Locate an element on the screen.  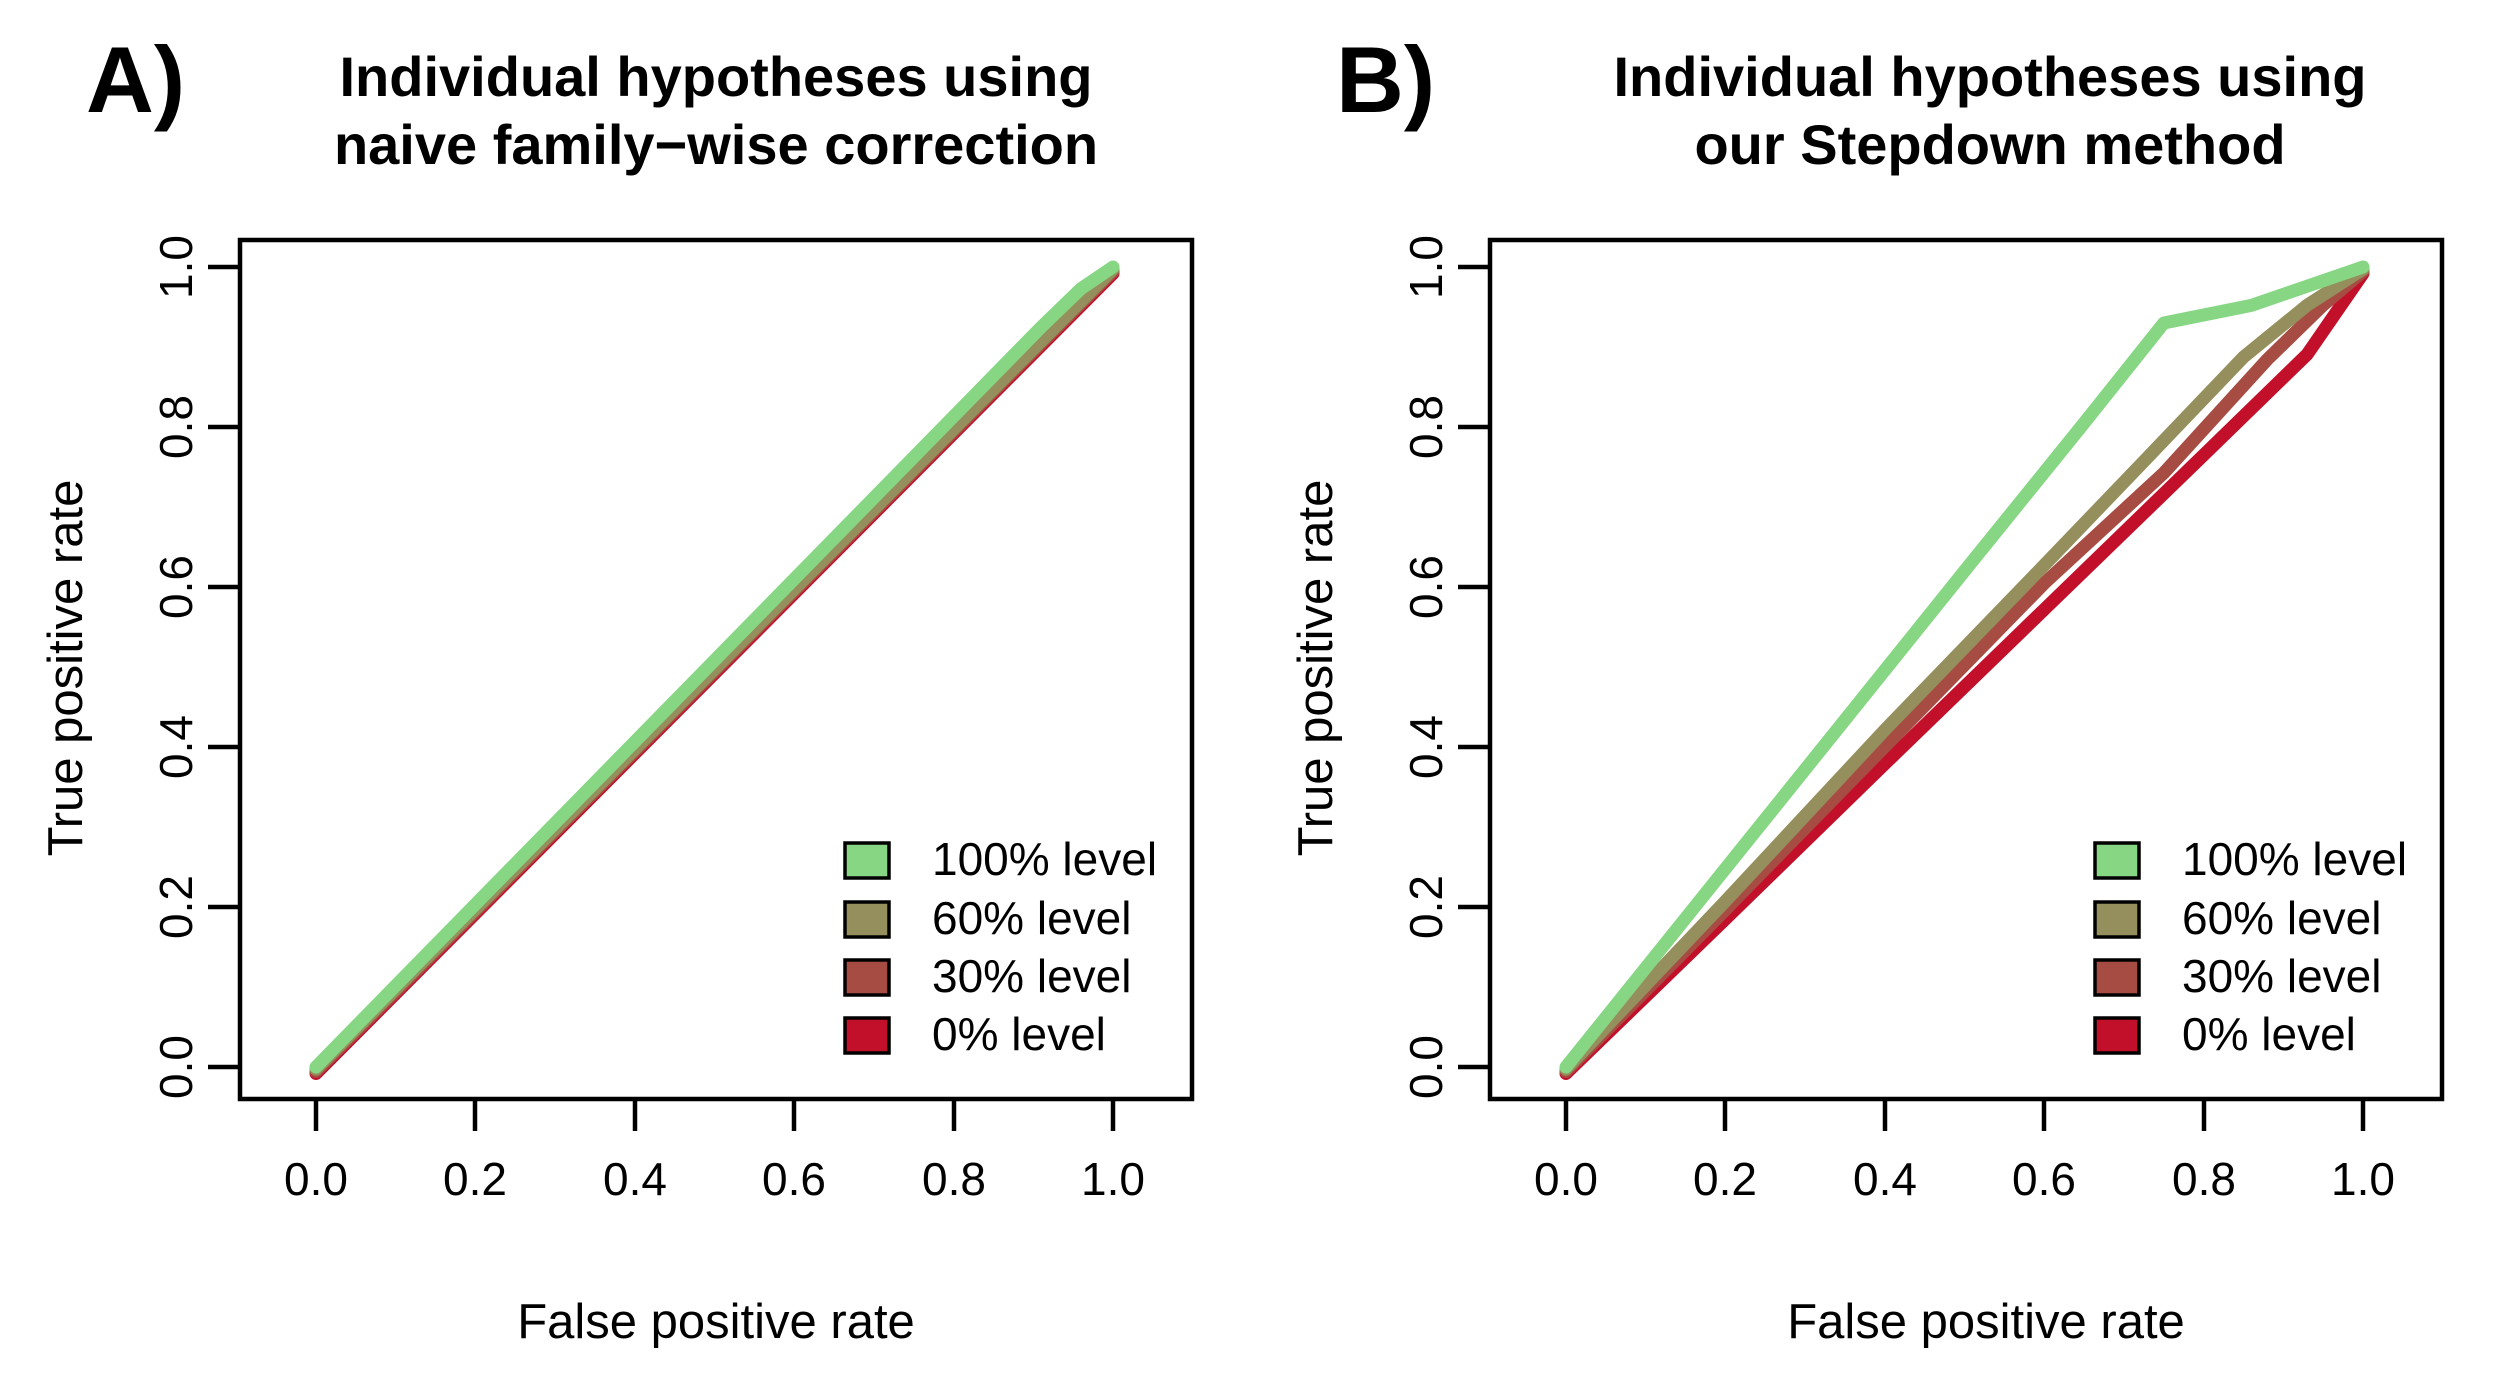
panel-b-title-line1: Individual hypotheses using is located at coordinates (1990, 76).